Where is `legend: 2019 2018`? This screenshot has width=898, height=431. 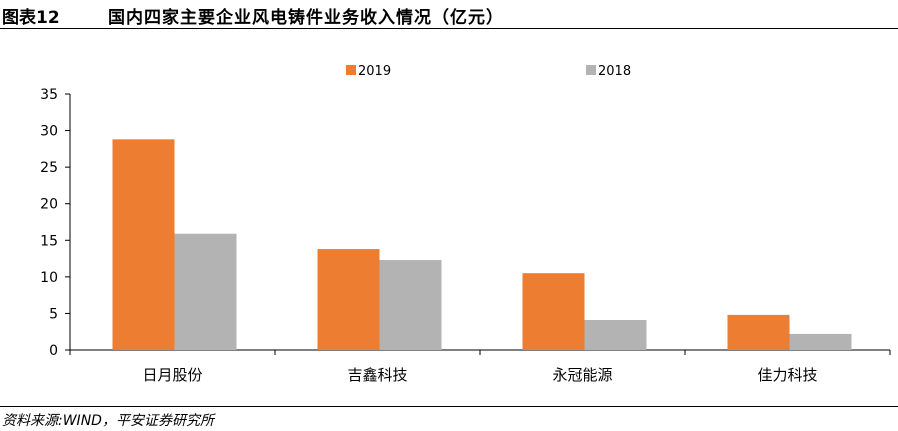
legend: 2019 2018 is located at coordinates (488, 71).